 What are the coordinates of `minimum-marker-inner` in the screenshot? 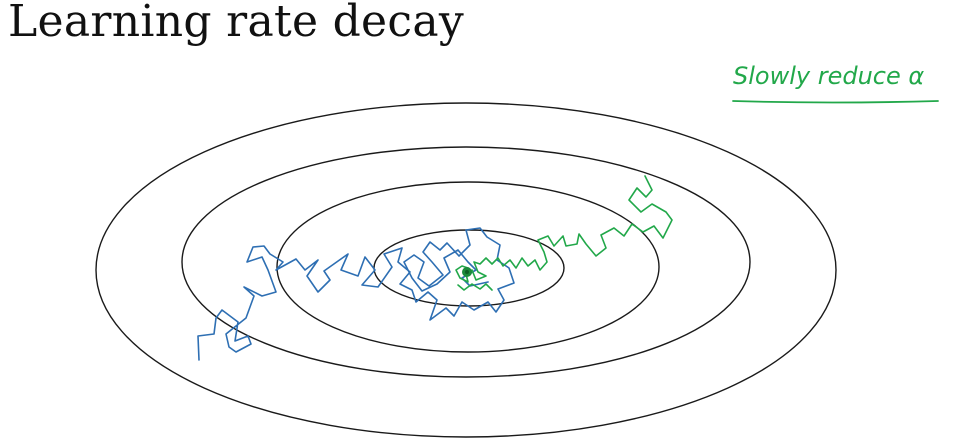 It's located at (467, 272).